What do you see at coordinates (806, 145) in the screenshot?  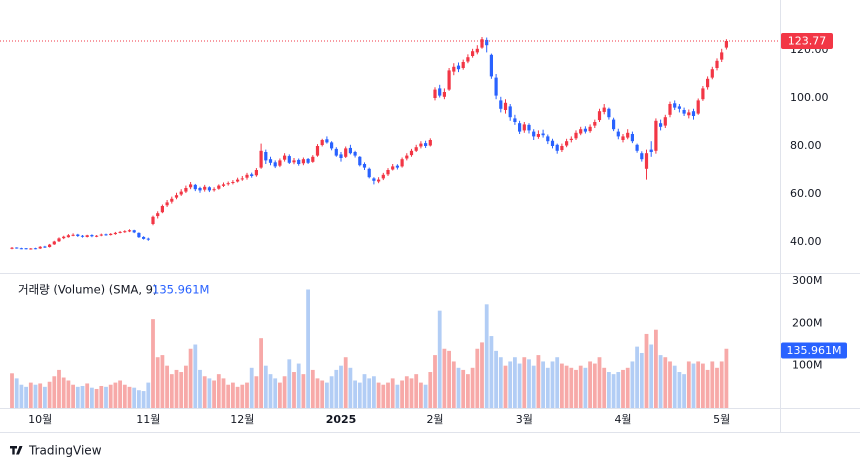 I see `y-tick-label: 80.00` at bounding box center [806, 145].